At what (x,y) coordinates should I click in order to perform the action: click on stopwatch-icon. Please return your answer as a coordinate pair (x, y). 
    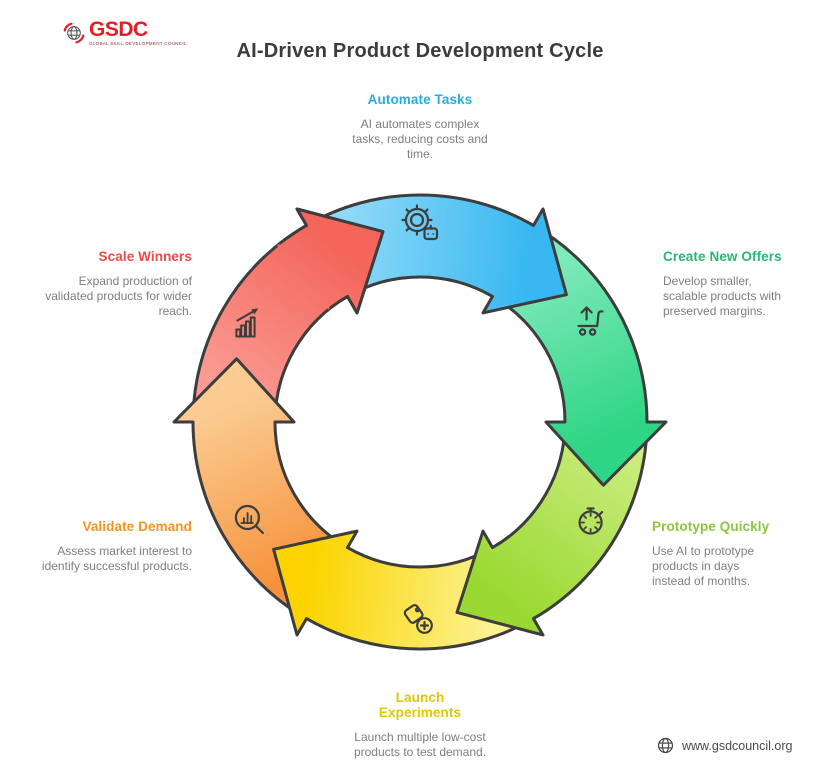
    Looking at the image, I should click on (591, 521).